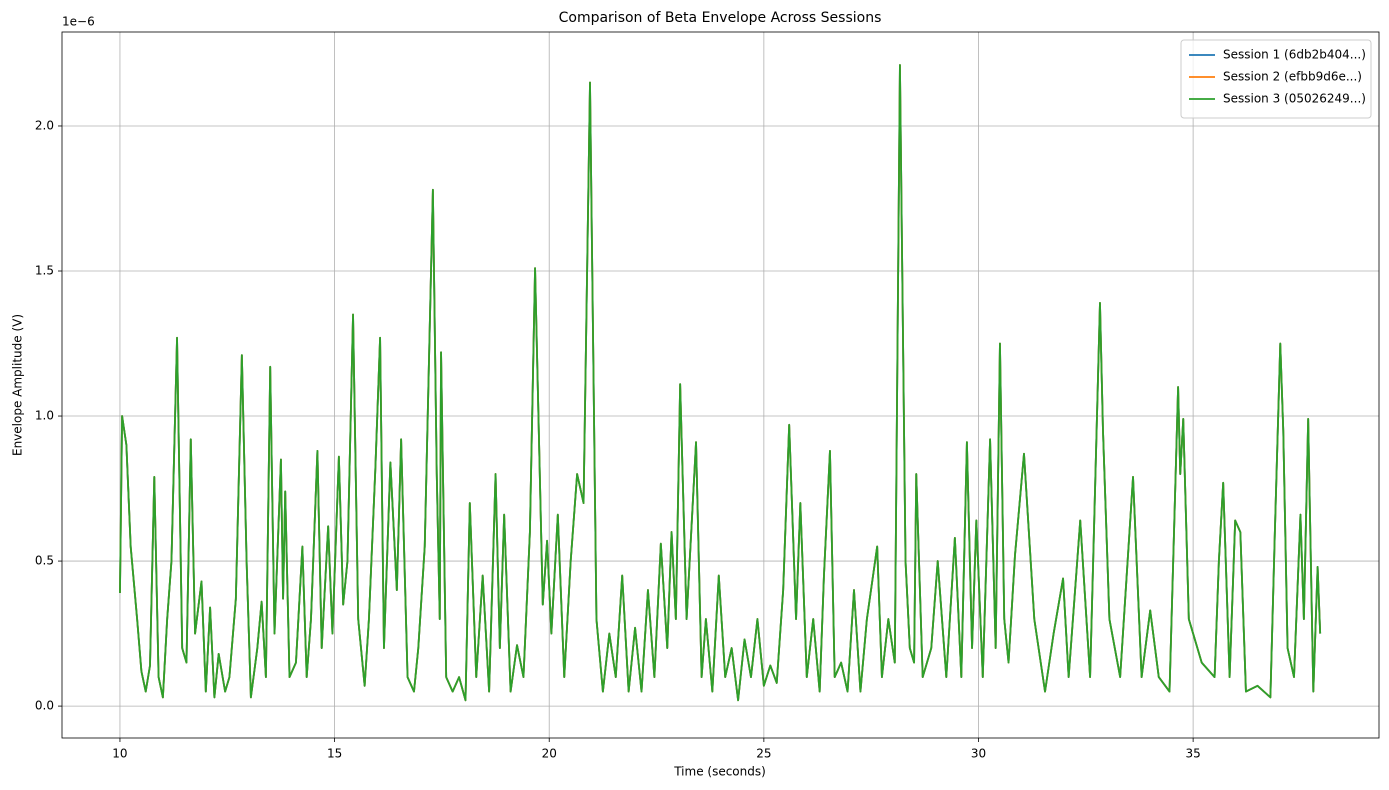 The height and width of the screenshot is (790, 1389). What do you see at coordinates (549, 754) in the screenshot?
I see `x-tick-label: 20` at bounding box center [549, 754].